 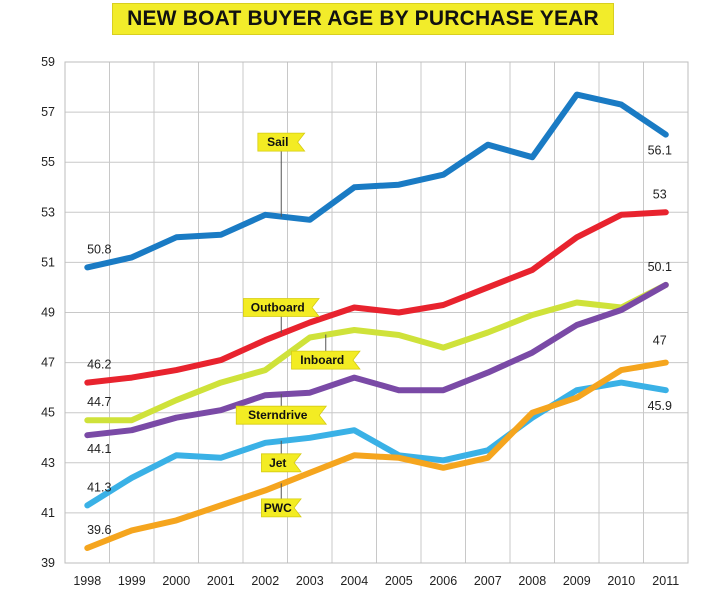 What do you see at coordinates (48, 413) in the screenshot?
I see `y-tick-label: 45` at bounding box center [48, 413].